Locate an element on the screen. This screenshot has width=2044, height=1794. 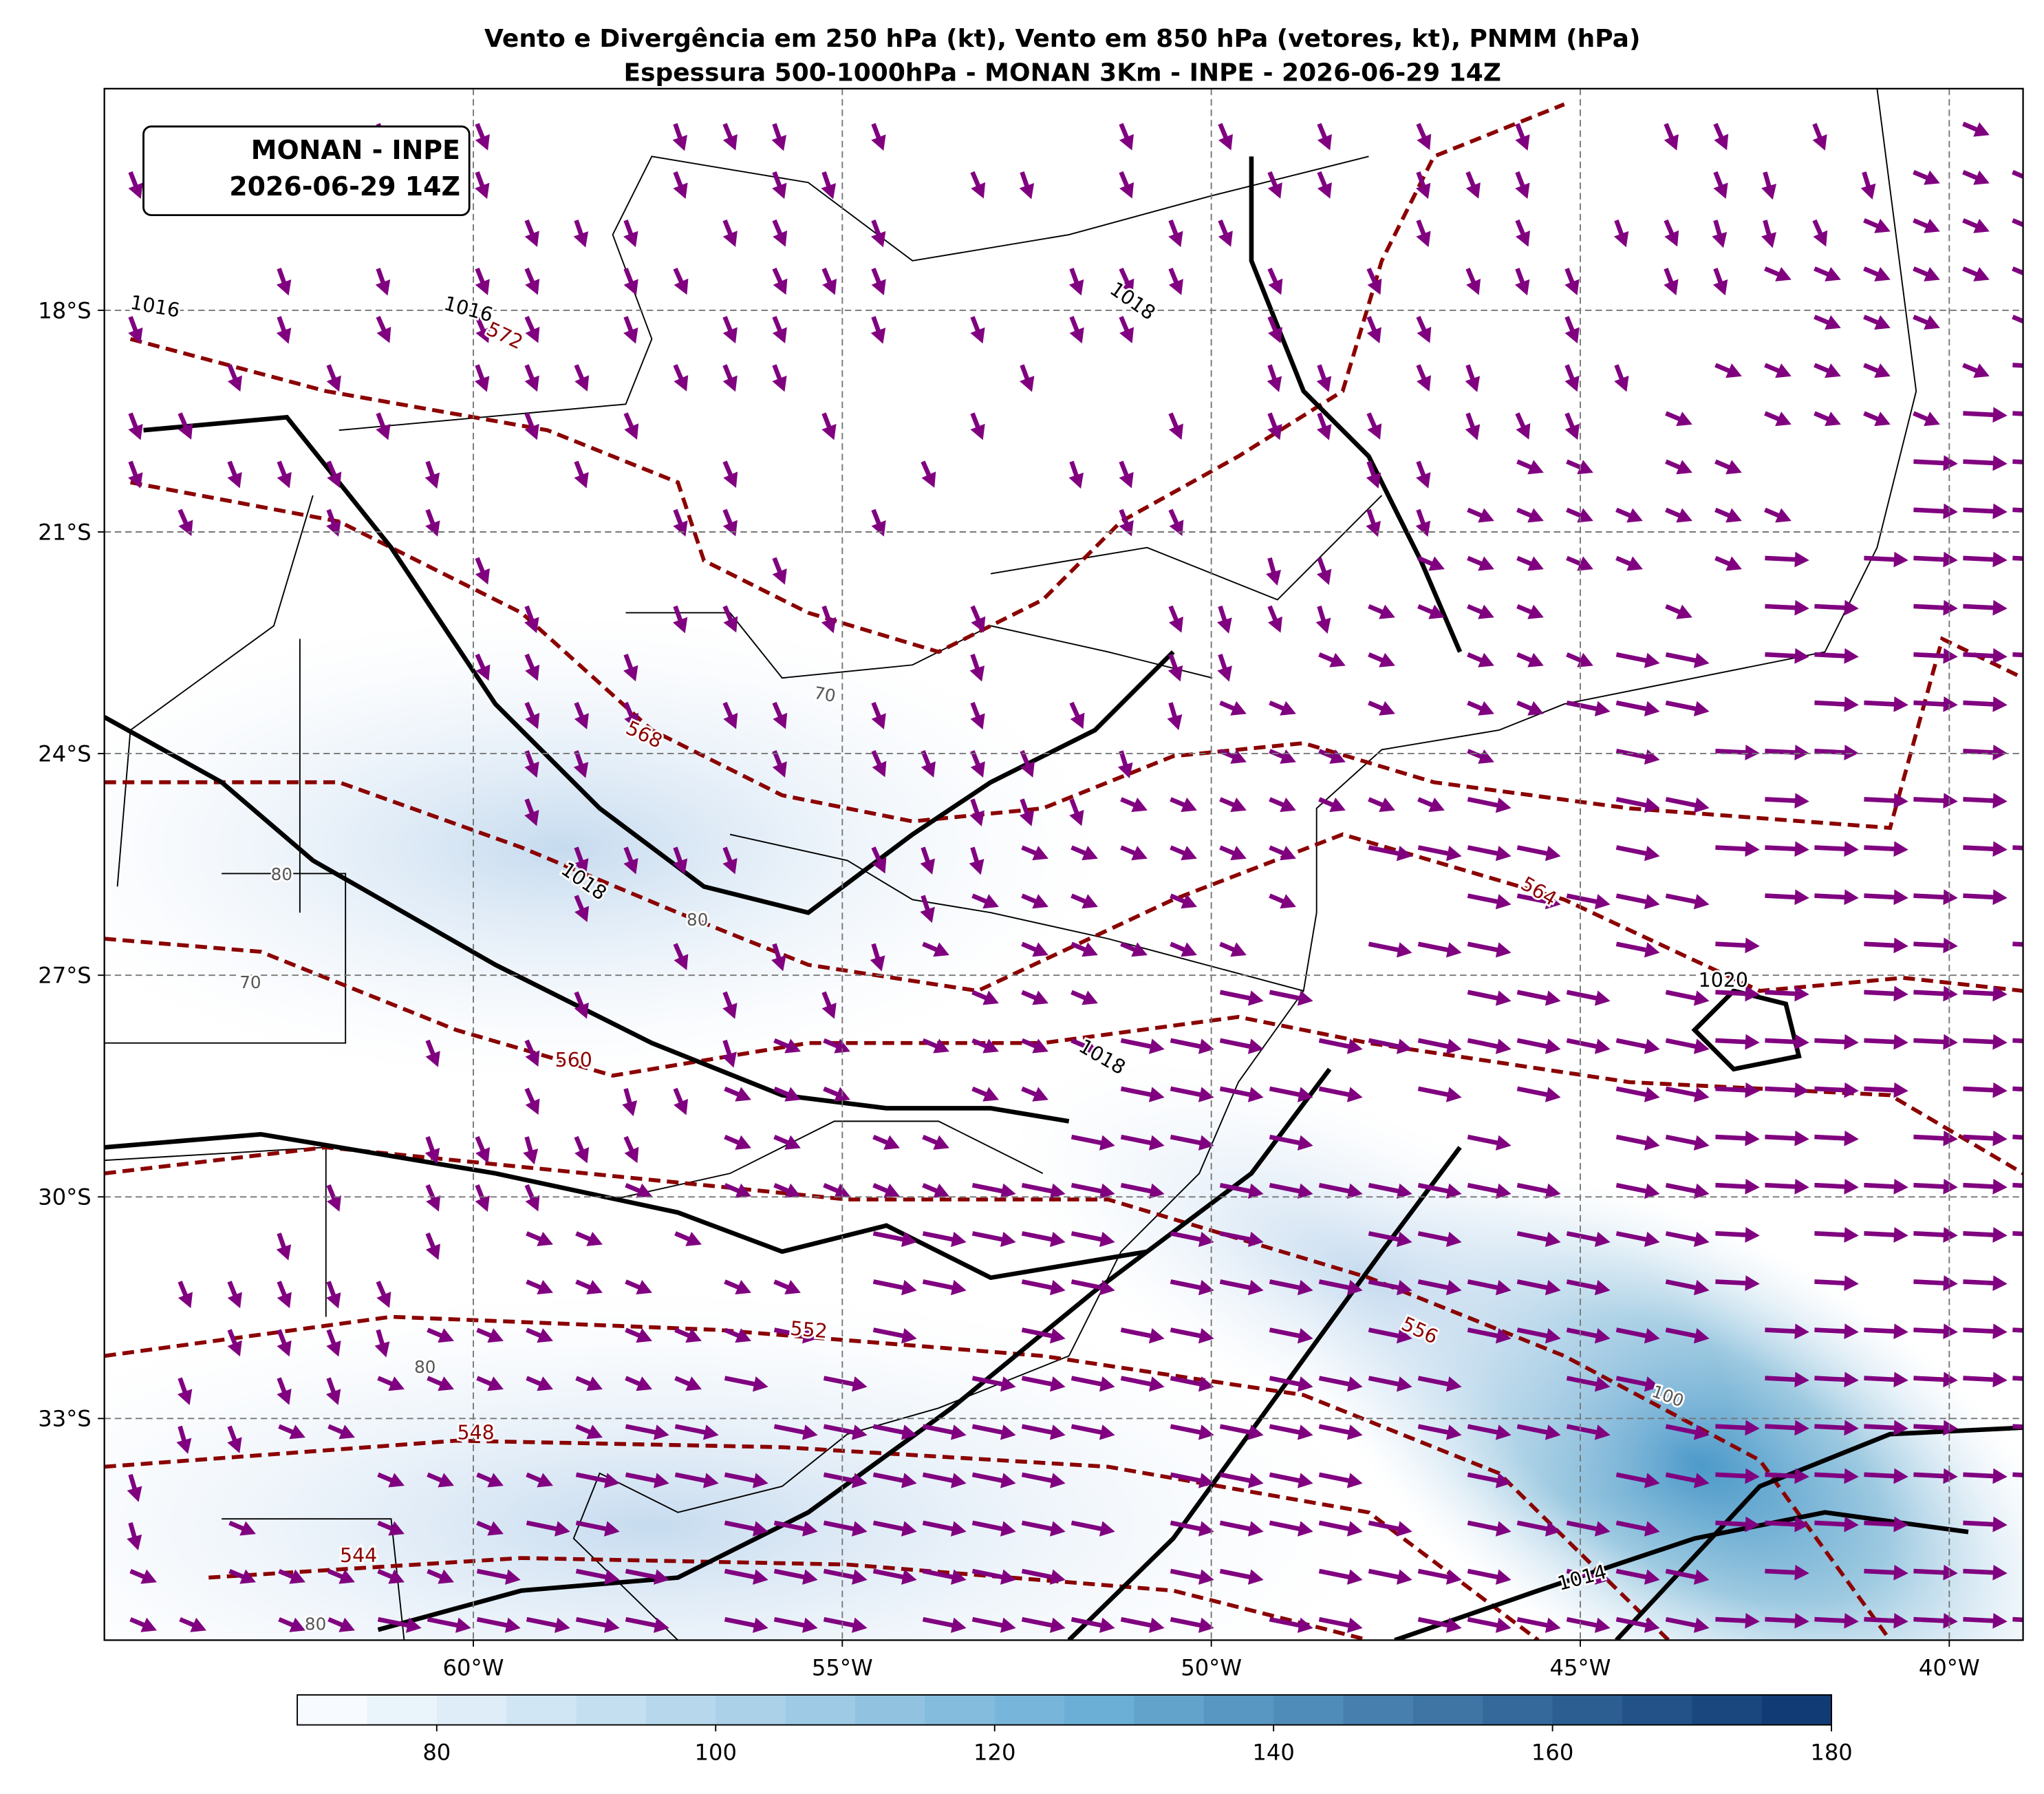
info-text: 2026-06-29 14Z is located at coordinates (344, 186).